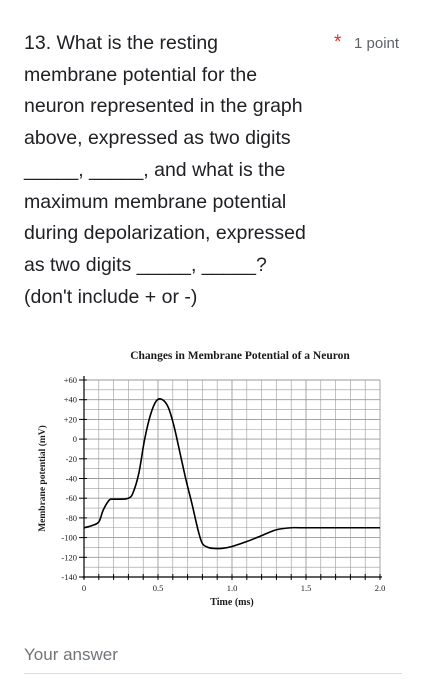 The width and height of the screenshot is (427, 700). Describe the element at coordinates (75, 439) in the screenshot. I see `y-tick-label: 0` at that location.